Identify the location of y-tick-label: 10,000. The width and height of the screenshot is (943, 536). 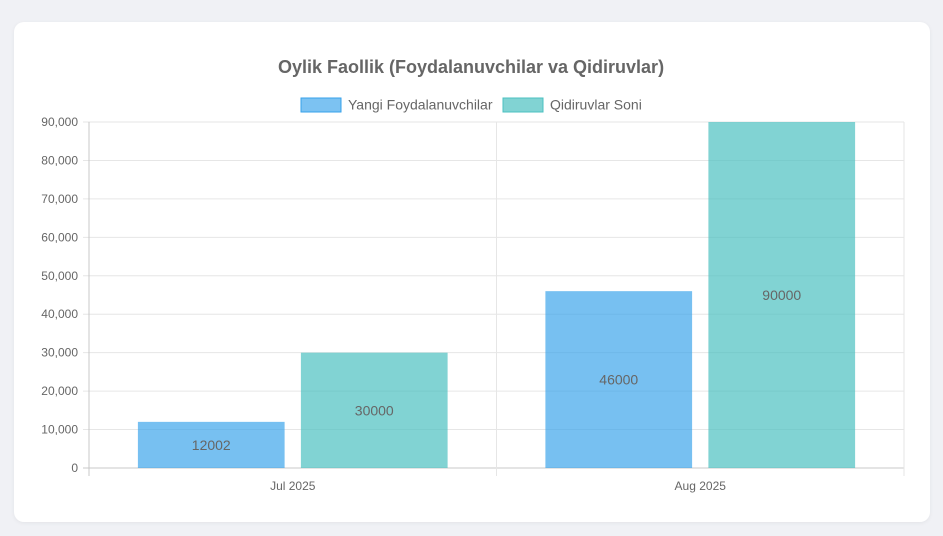
(59, 430).